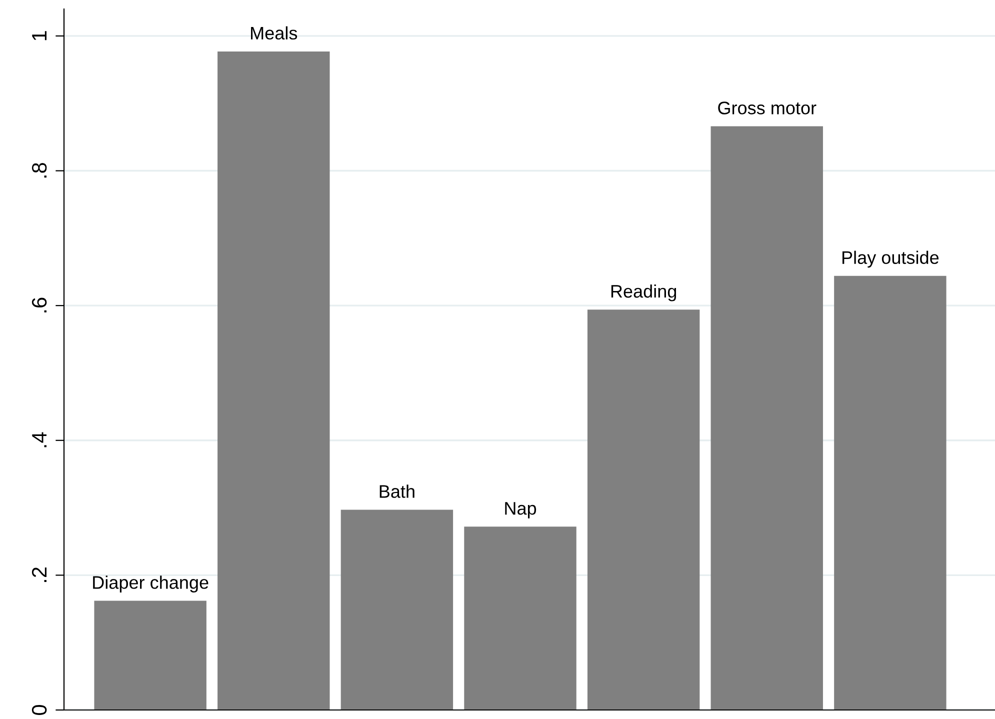 The image size is (995, 719). What do you see at coordinates (274, 33) in the screenshot?
I see `x-tick-label: Meals` at bounding box center [274, 33].